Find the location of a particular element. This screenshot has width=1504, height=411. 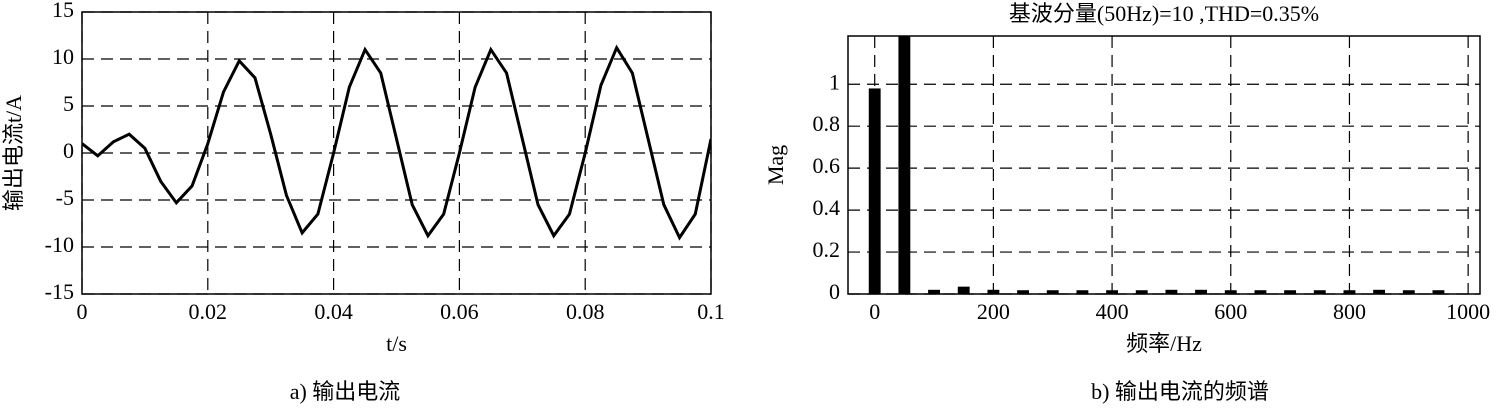

y-axis-label: Mag is located at coordinates (775, 165).